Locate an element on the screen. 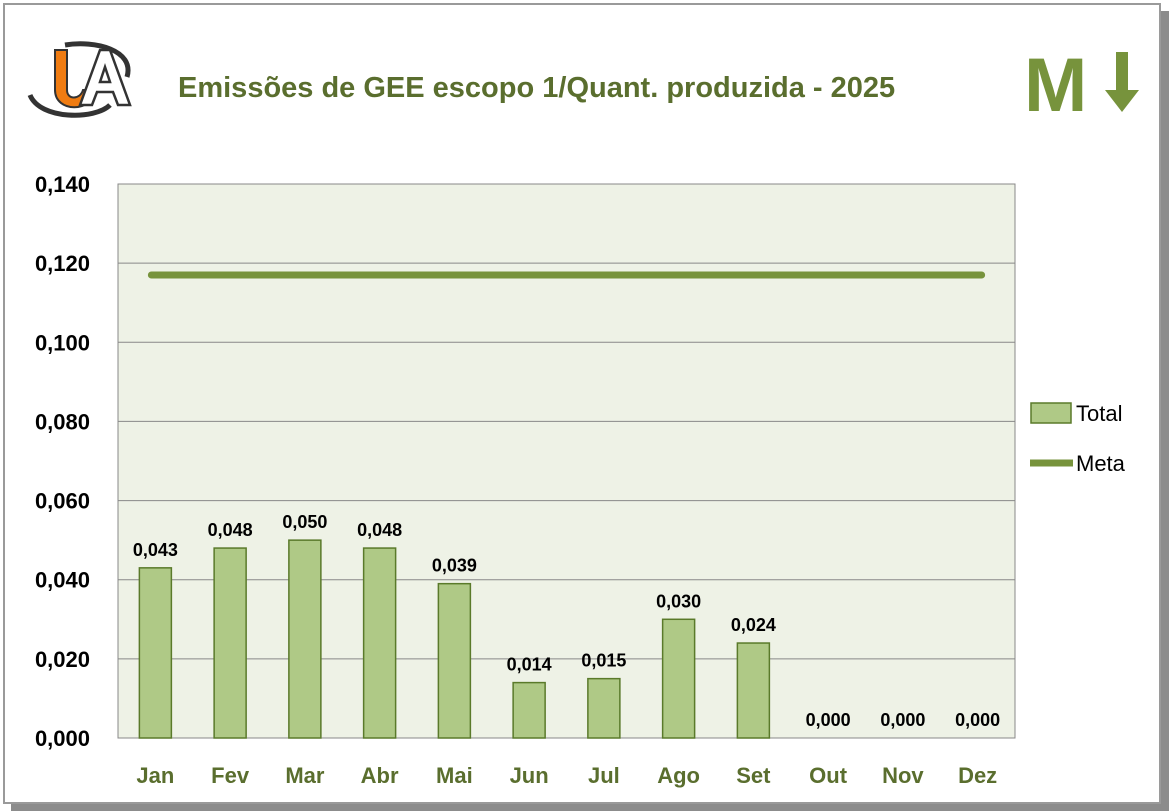 The height and width of the screenshot is (811, 1170). x-tick-label: Fev is located at coordinates (230, 775).